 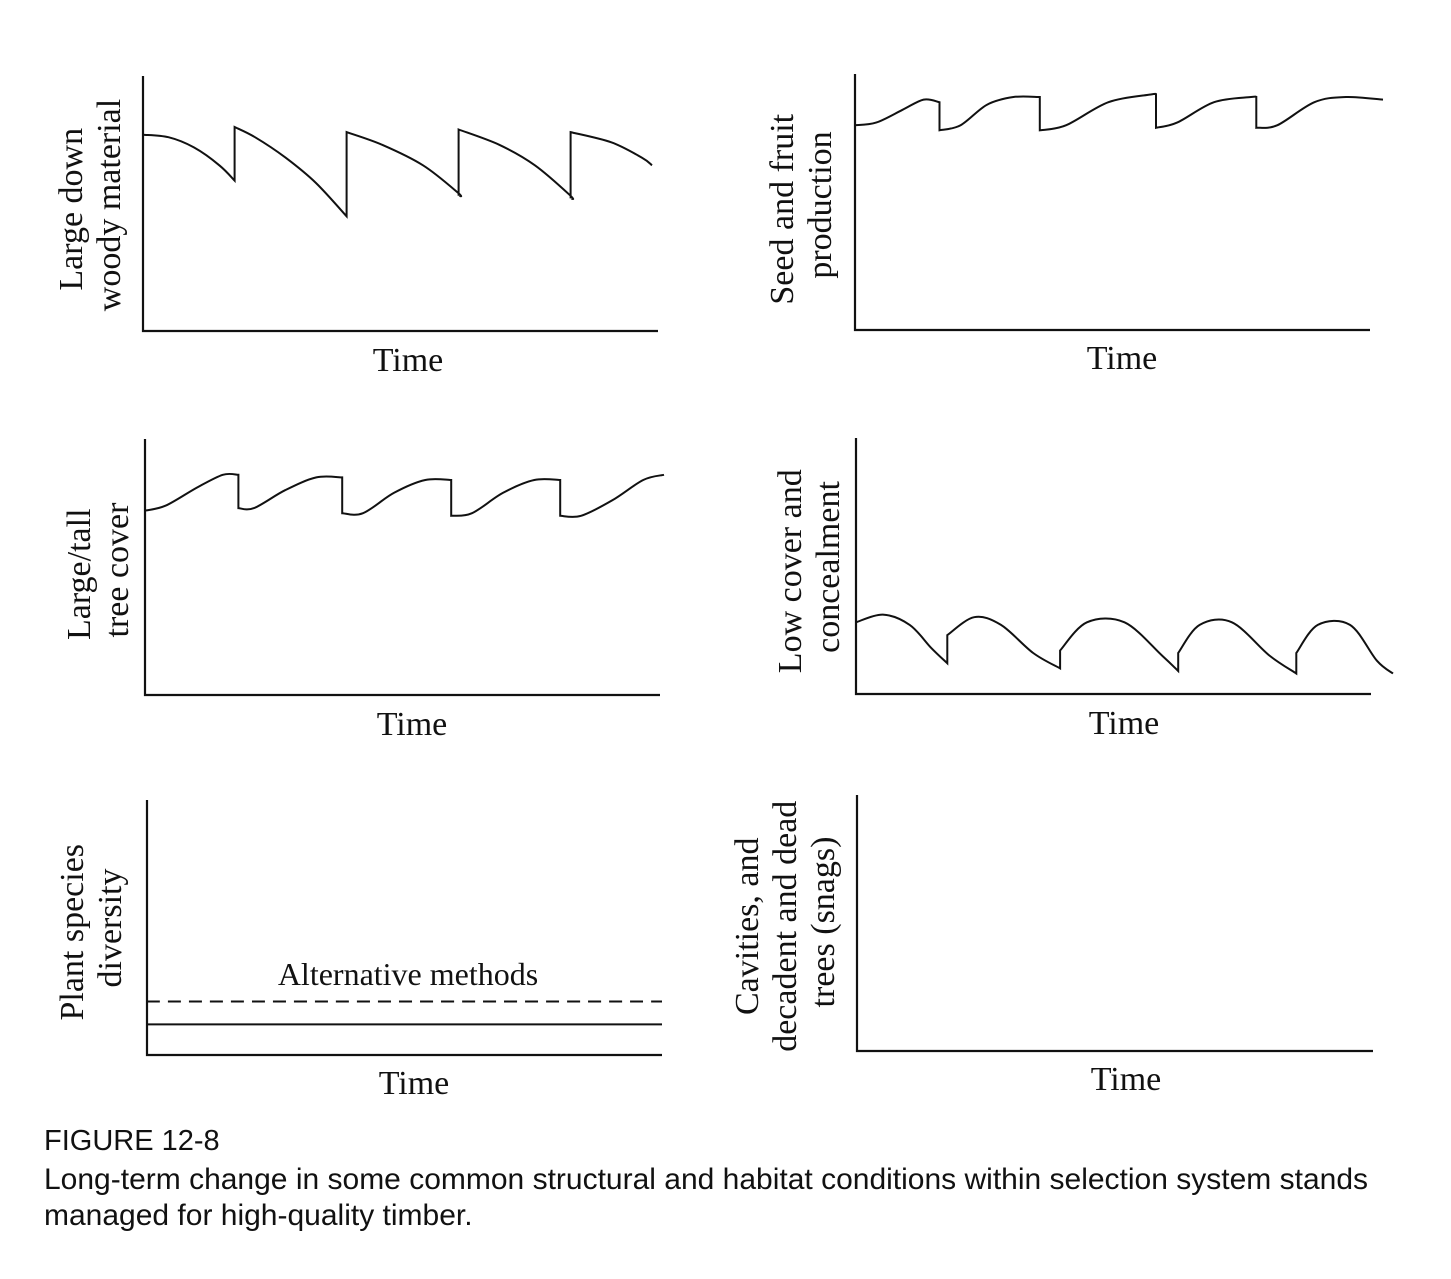 What do you see at coordinates (782, 208) in the screenshot?
I see `y-axis-label-line: Seed and fruit` at bounding box center [782, 208].